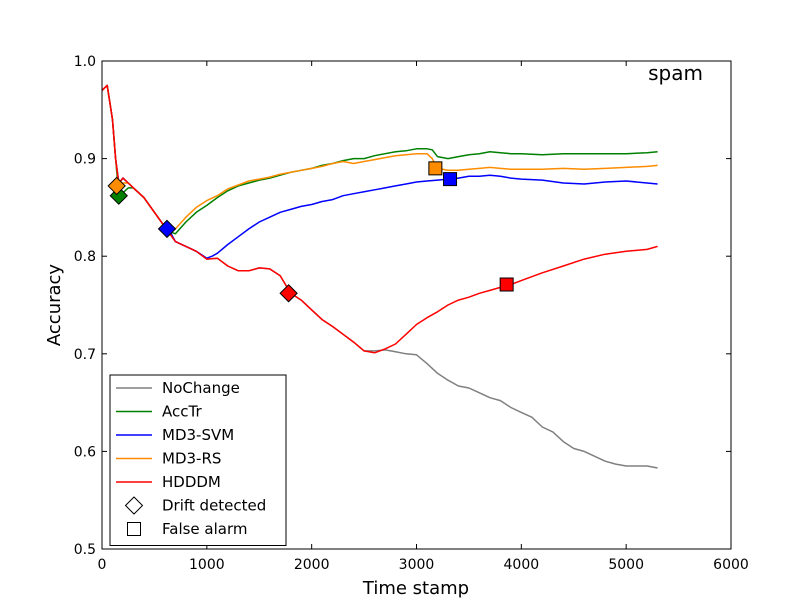 The width and height of the screenshot is (812, 612). What do you see at coordinates (85, 257) in the screenshot?
I see `y-tick-label: 0.8` at bounding box center [85, 257].